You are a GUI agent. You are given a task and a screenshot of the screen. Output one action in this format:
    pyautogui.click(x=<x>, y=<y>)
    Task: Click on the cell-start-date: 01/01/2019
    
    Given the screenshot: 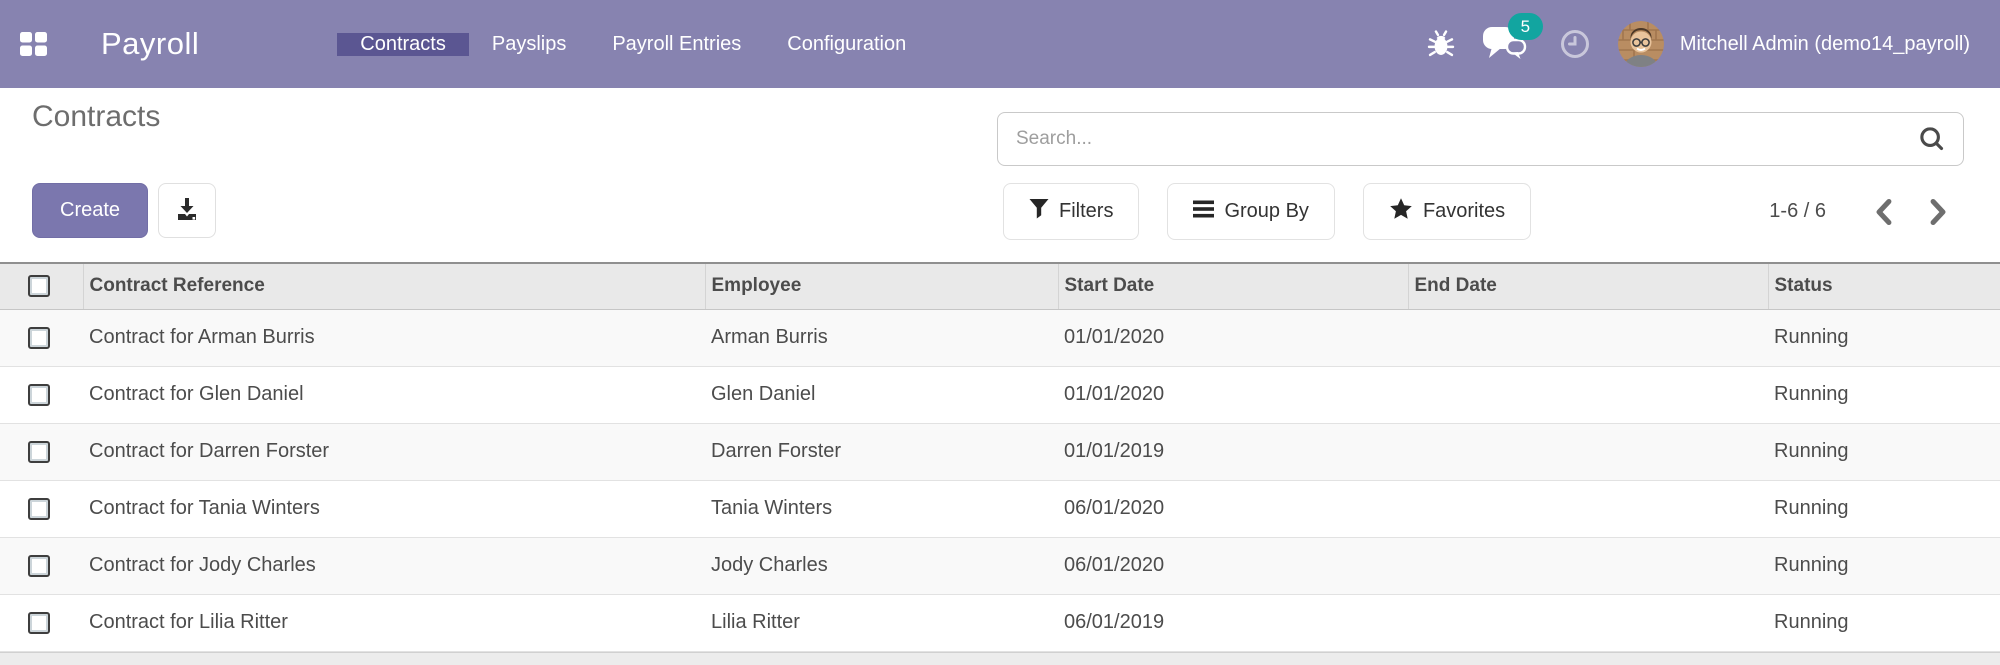 What is the action you would take?
    pyautogui.click(x=1233, y=452)
    